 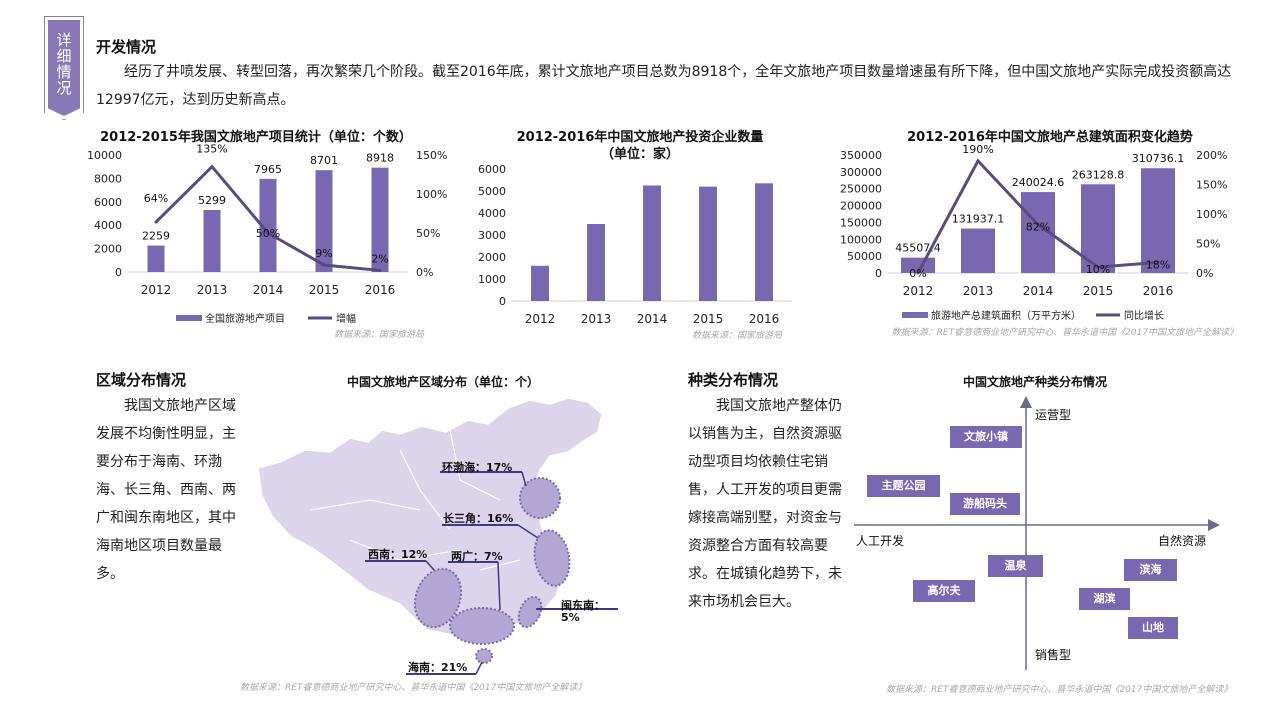 What do you see at coordinates (1204, 273) in the screenshot?
I see `y2-tick-label: 0%` at bounding box center [1204, 273].